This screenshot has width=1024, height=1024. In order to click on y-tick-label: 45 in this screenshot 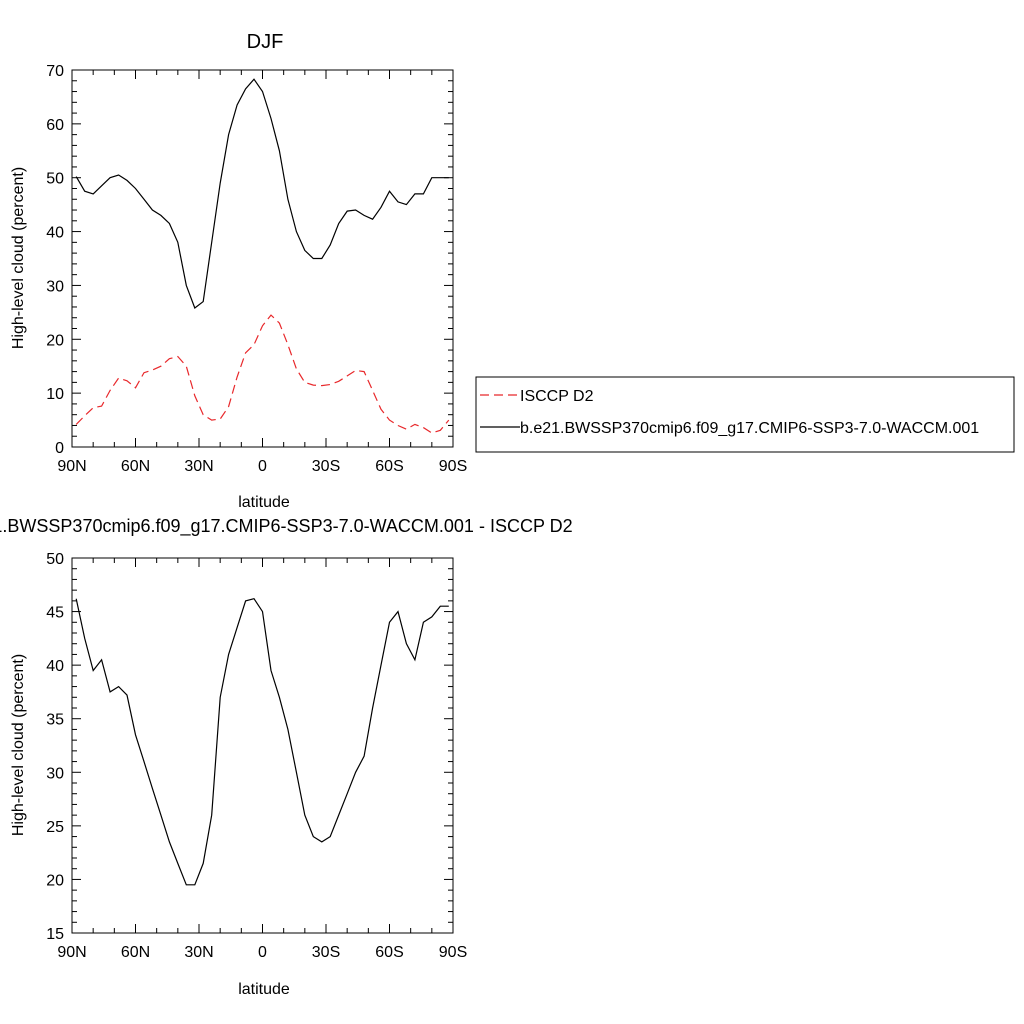, I will do `click(55, 613)`.